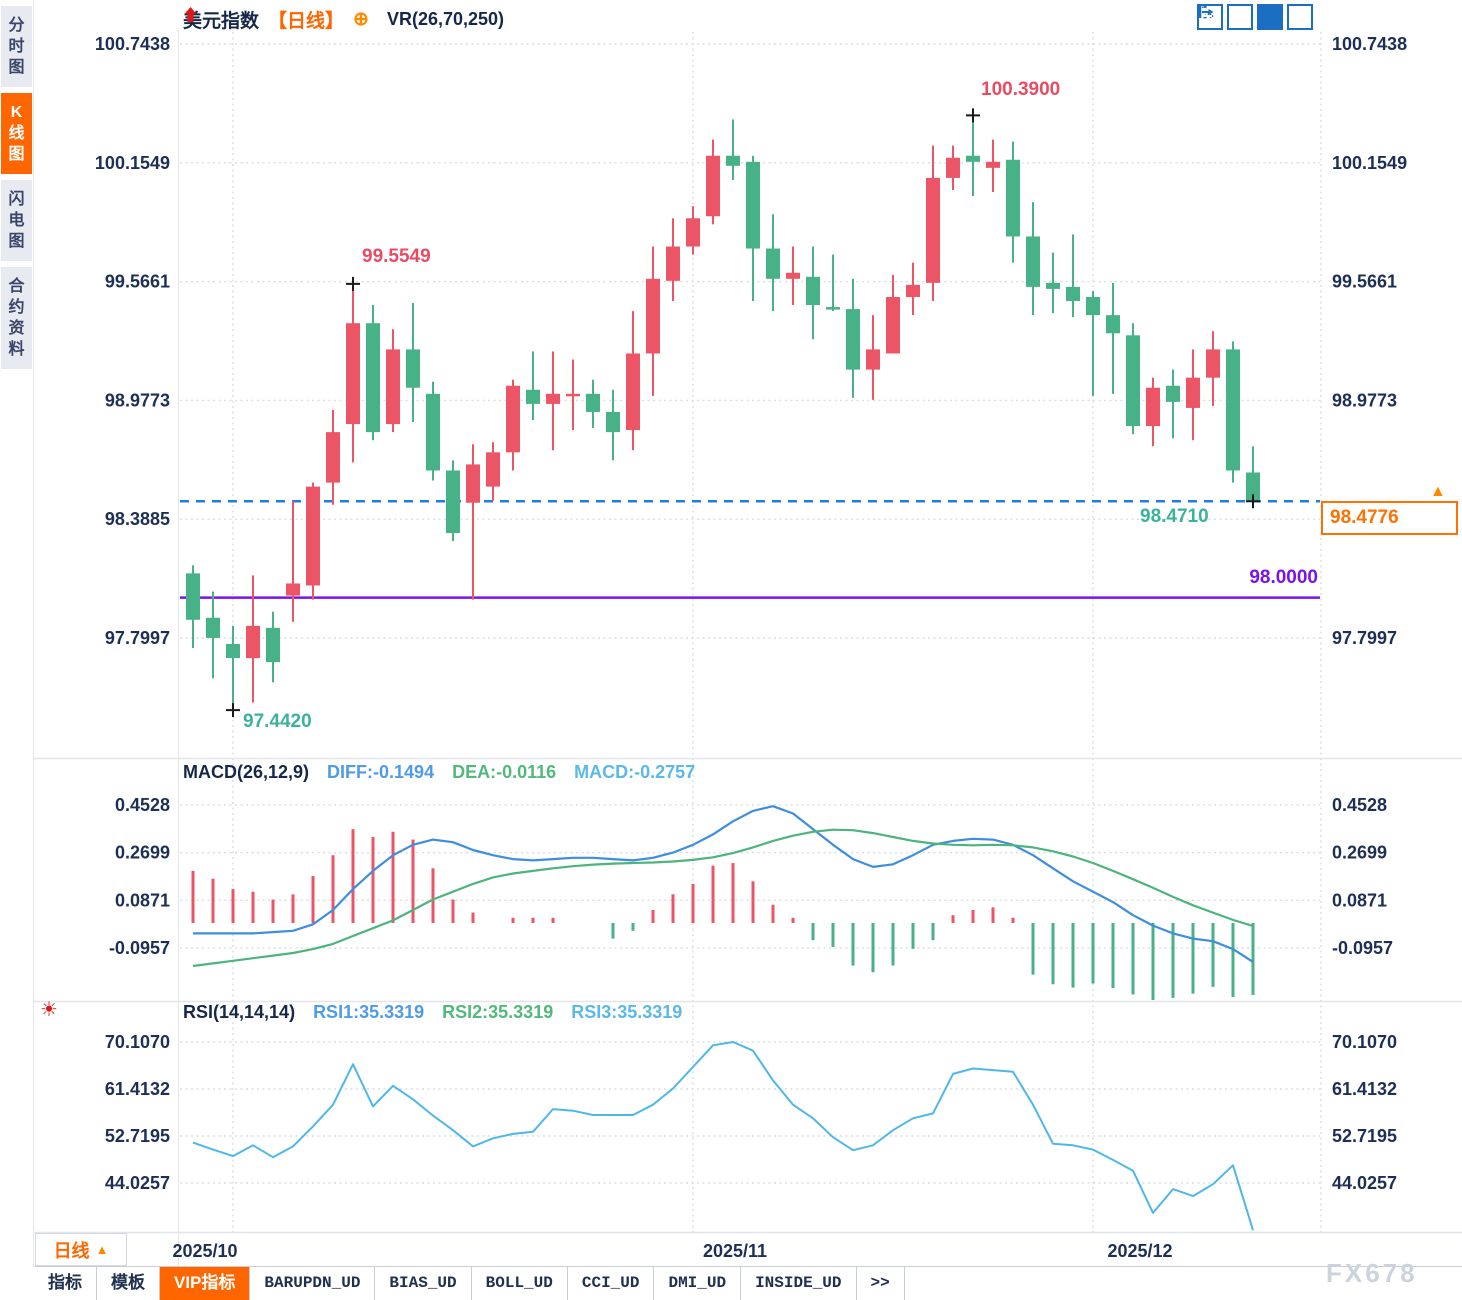  Describe the element at coordinates (698, 1283) in the screenshot. I see `bottom-tab-DMI_UD: DMI_UD` at that location.